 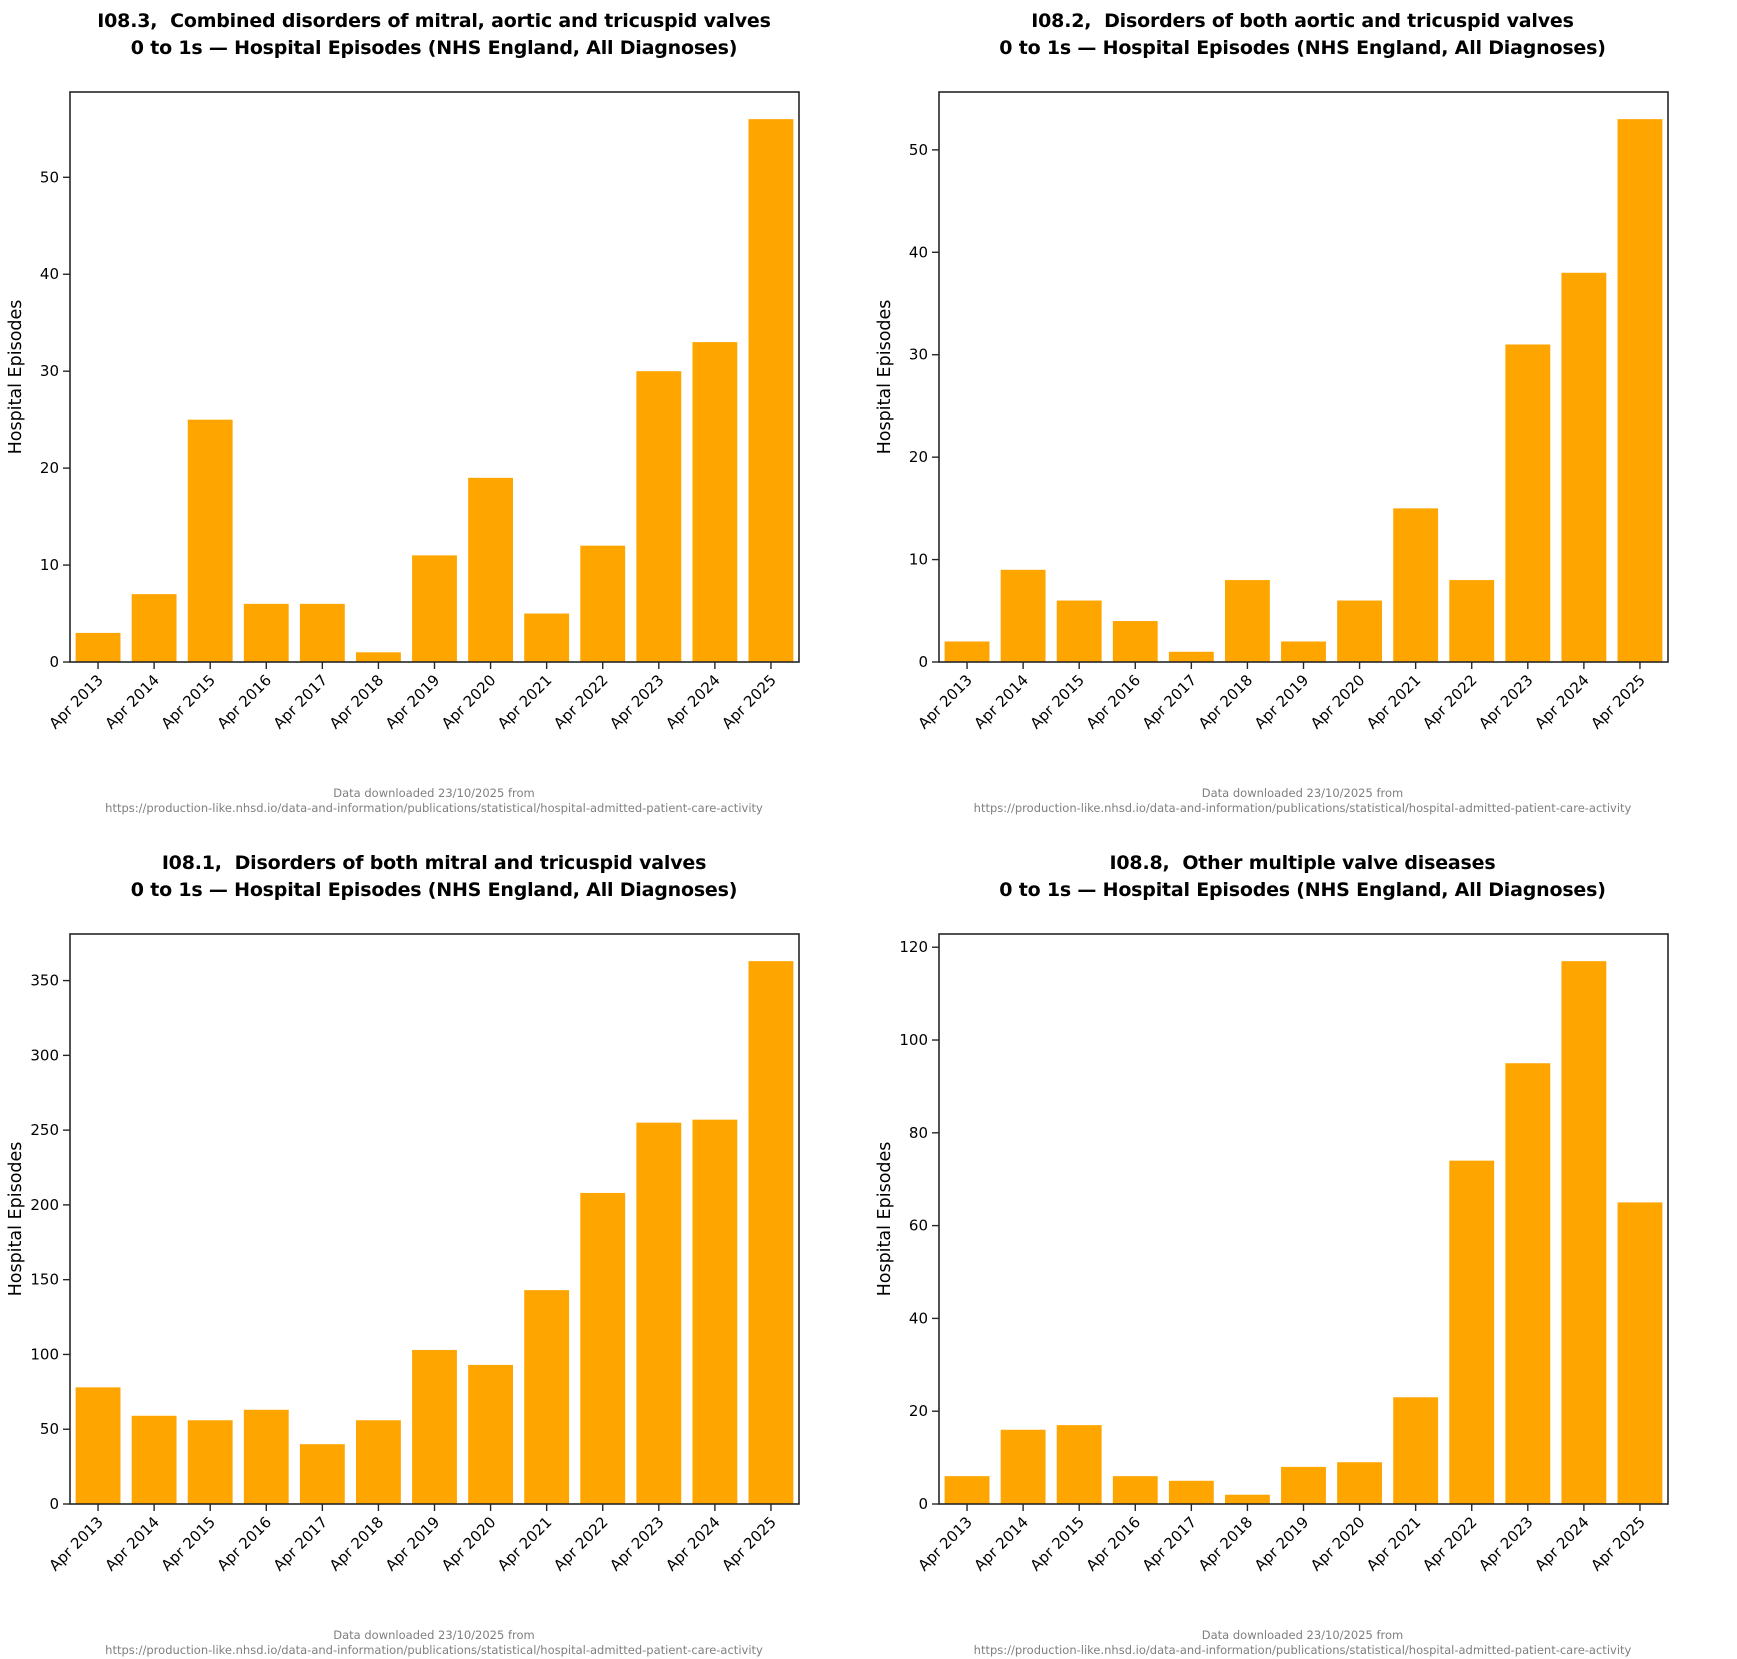 What do you see at coordinates (1280, 701) in the screenshot?
I see `x-tick-label: Apr 2019` at bounding box center [1280, 701].